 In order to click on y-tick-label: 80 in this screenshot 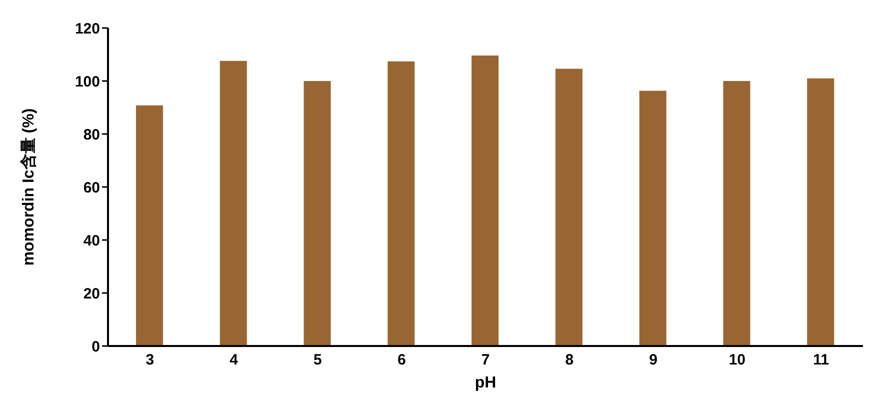, I will do `click(91, 135)`.